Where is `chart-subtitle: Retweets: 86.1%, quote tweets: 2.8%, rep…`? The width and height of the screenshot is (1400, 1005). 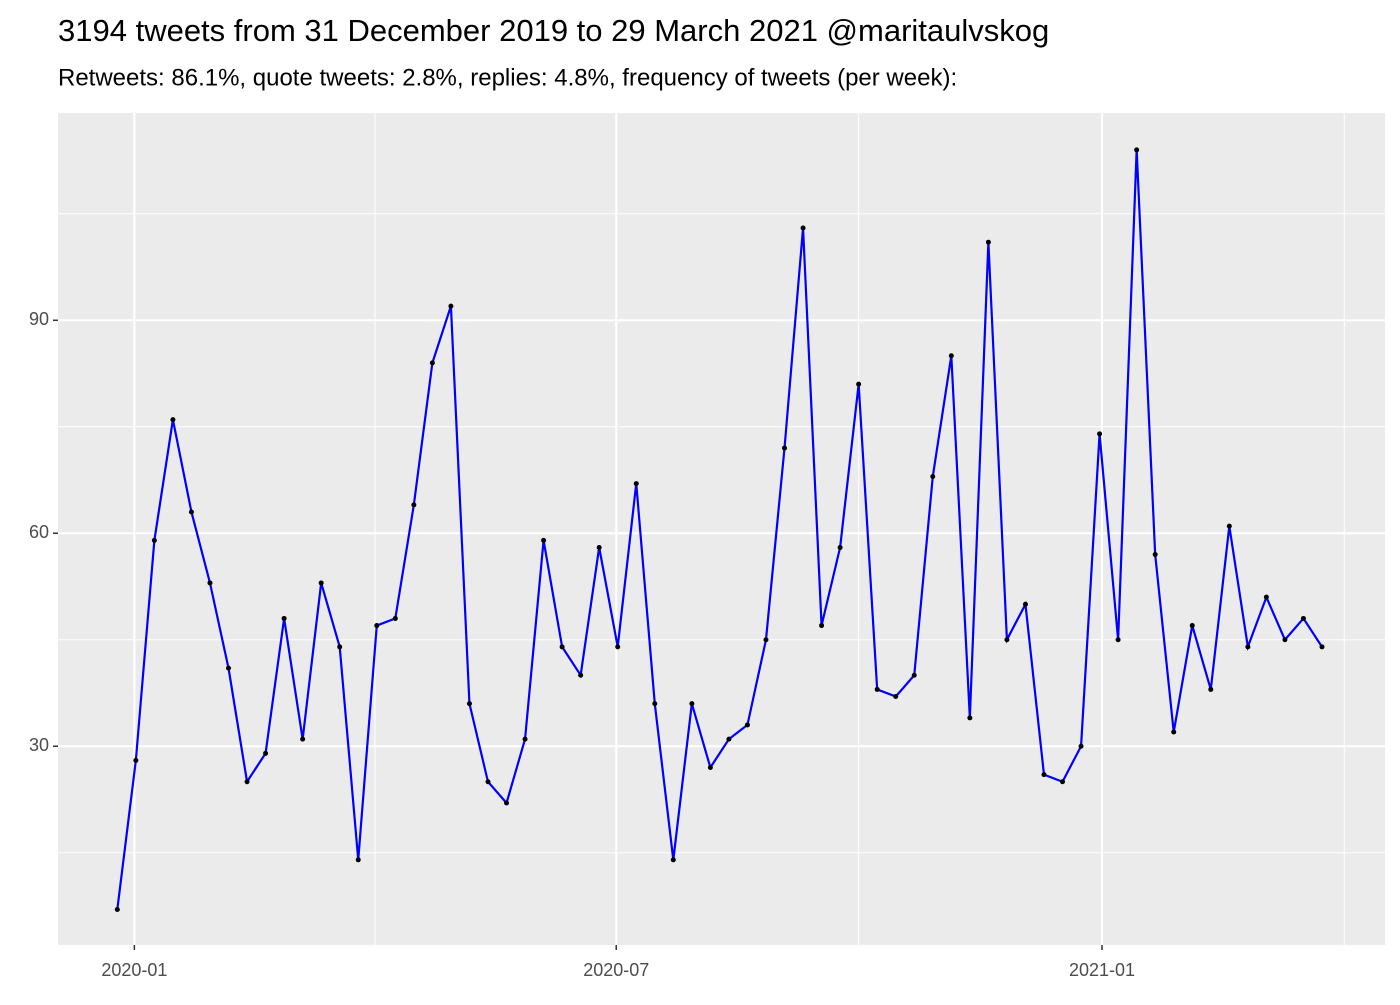
chart-subtitle: Retweets: 86.1%, quote tweets: 2.8%, rep… is located at coordinates (507, 77).